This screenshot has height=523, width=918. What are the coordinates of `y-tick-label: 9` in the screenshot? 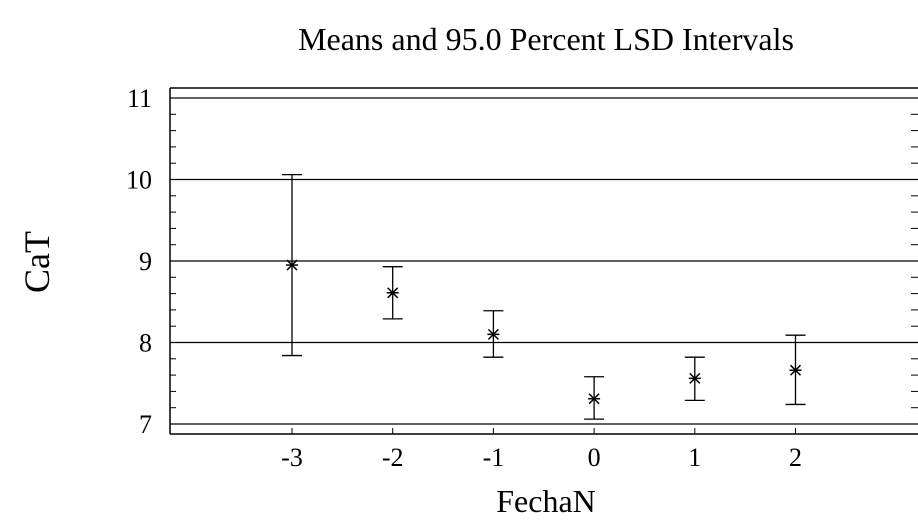 It's located at (145, 261).